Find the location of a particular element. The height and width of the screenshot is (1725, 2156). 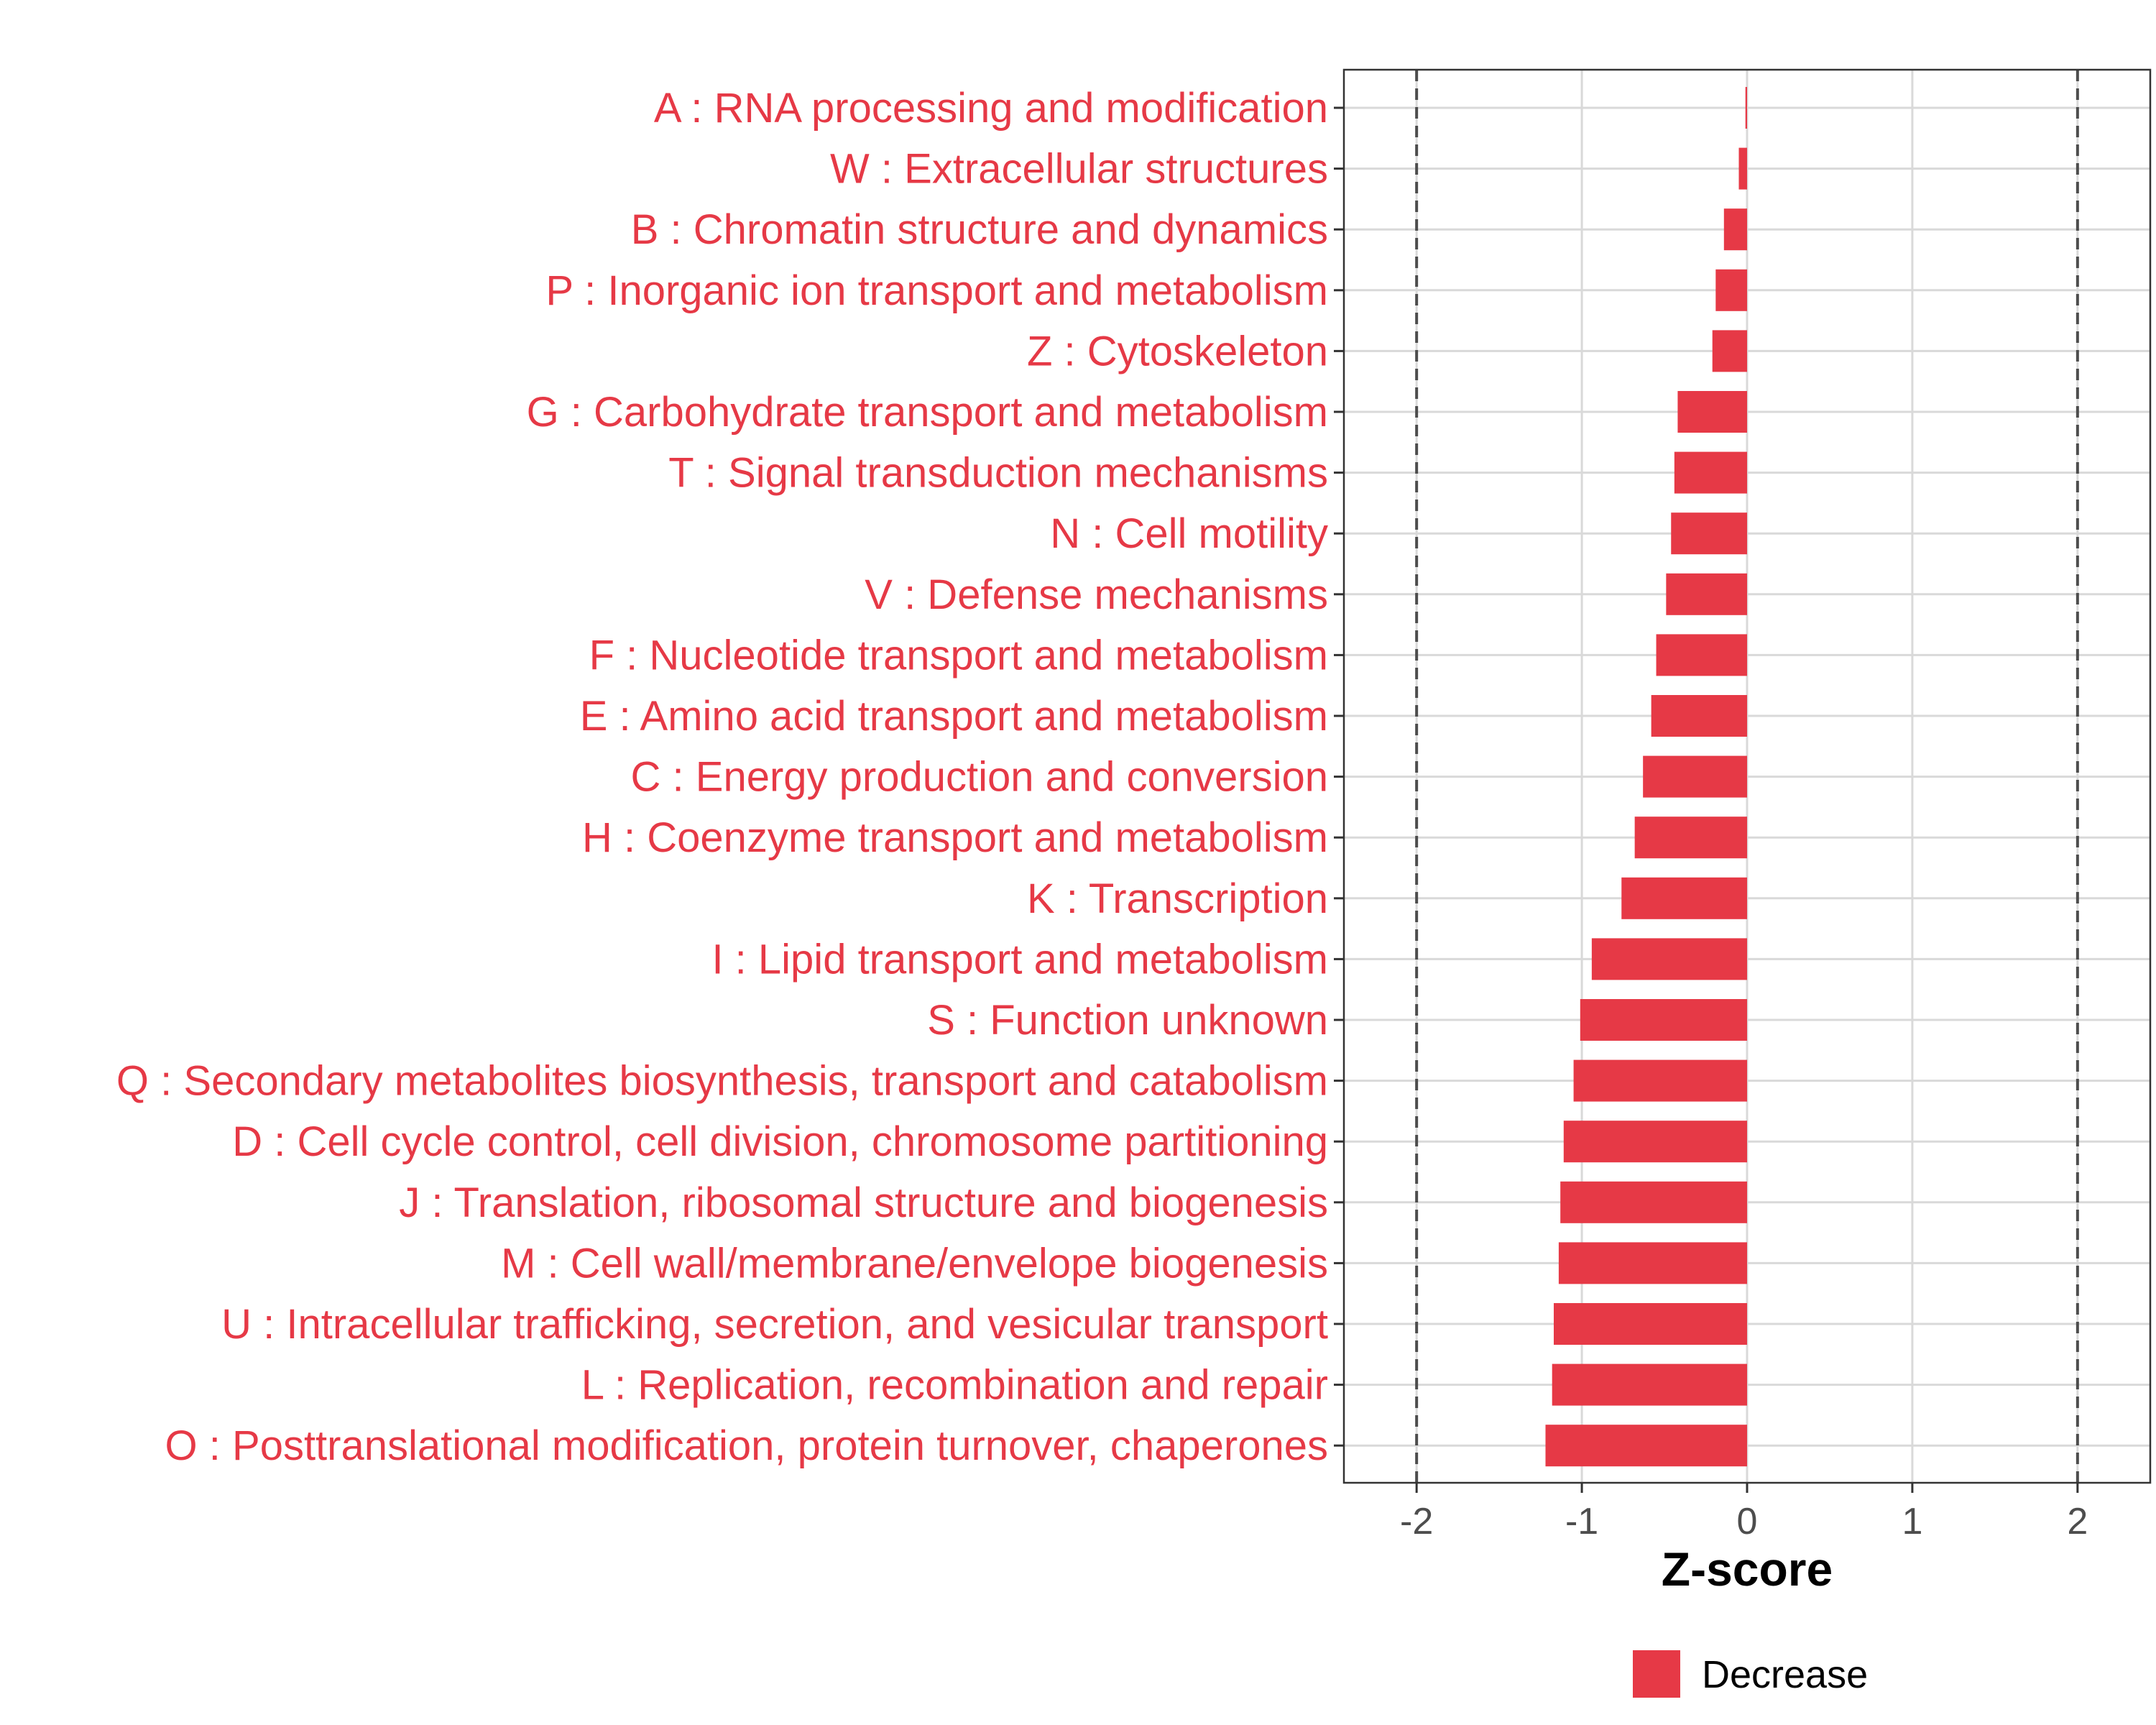

x-tick-label: 0 is located at coordinates (1747, 1521).